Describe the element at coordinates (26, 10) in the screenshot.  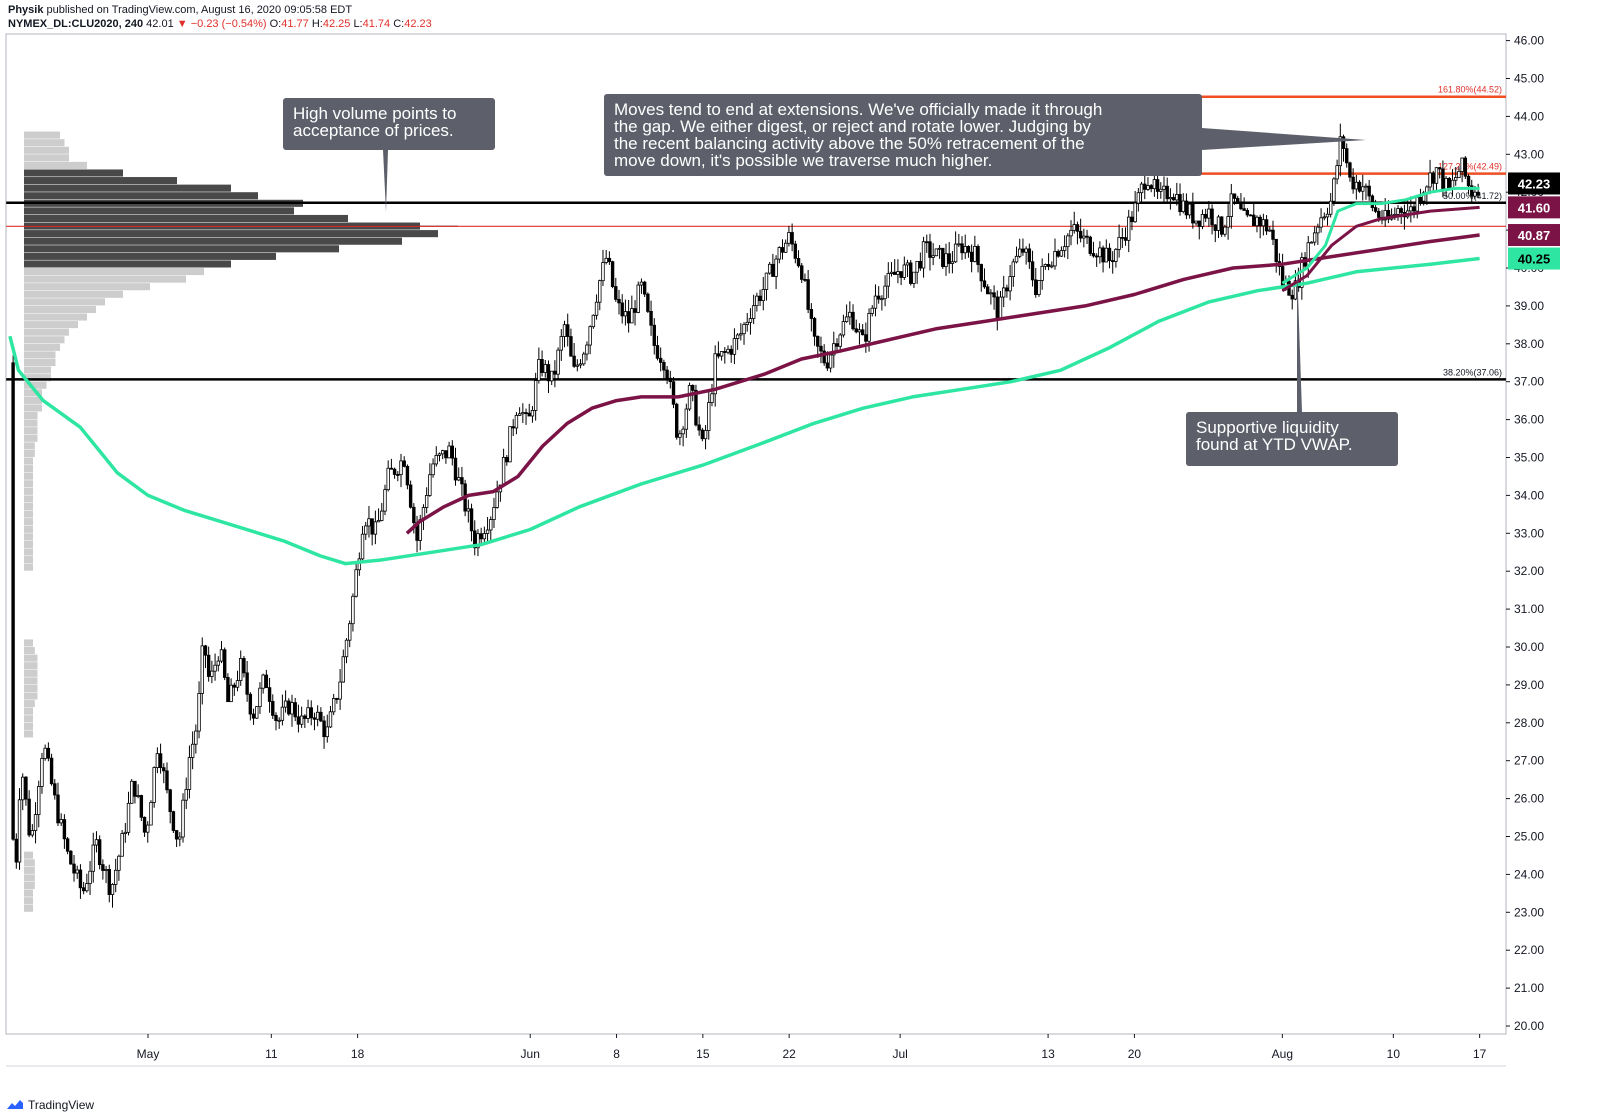
I see `author-name: Physik` at that location.